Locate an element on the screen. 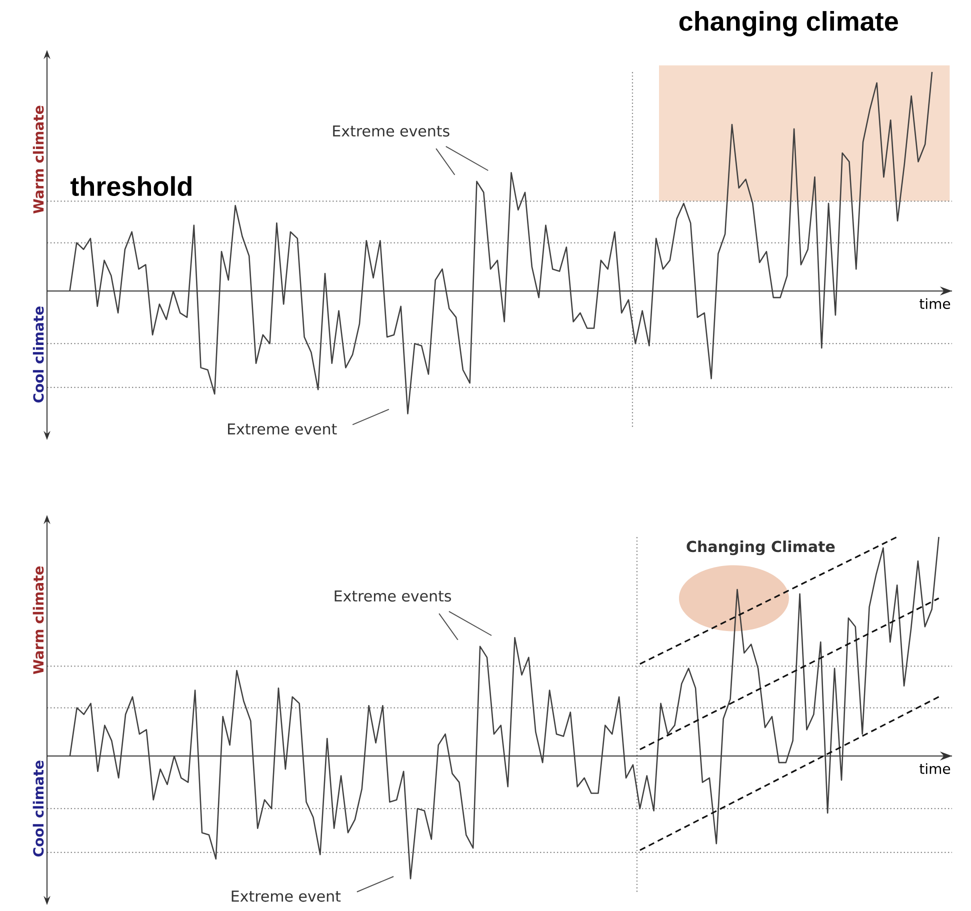  annotation: Changing Climate is located at coordinates (760, 548).